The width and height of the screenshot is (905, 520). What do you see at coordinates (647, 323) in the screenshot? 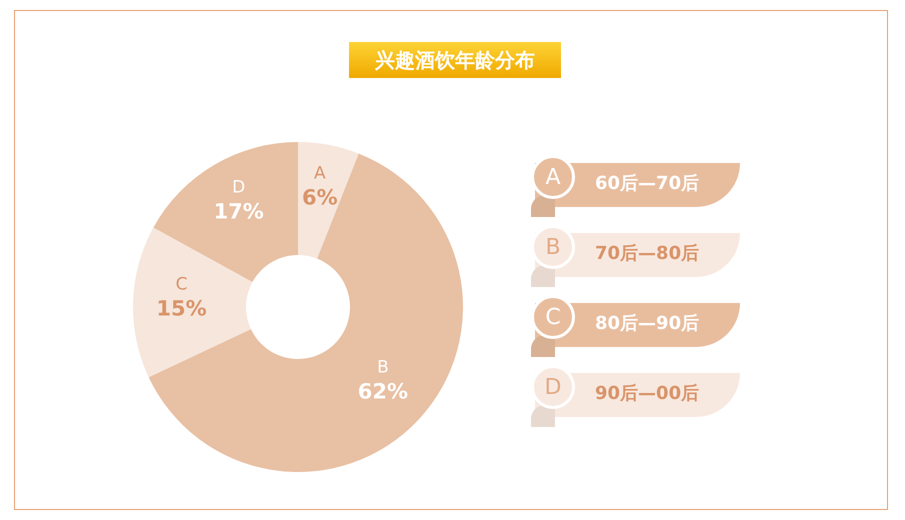
I see `text: 80后—90后` at bounding box center [647, 323].